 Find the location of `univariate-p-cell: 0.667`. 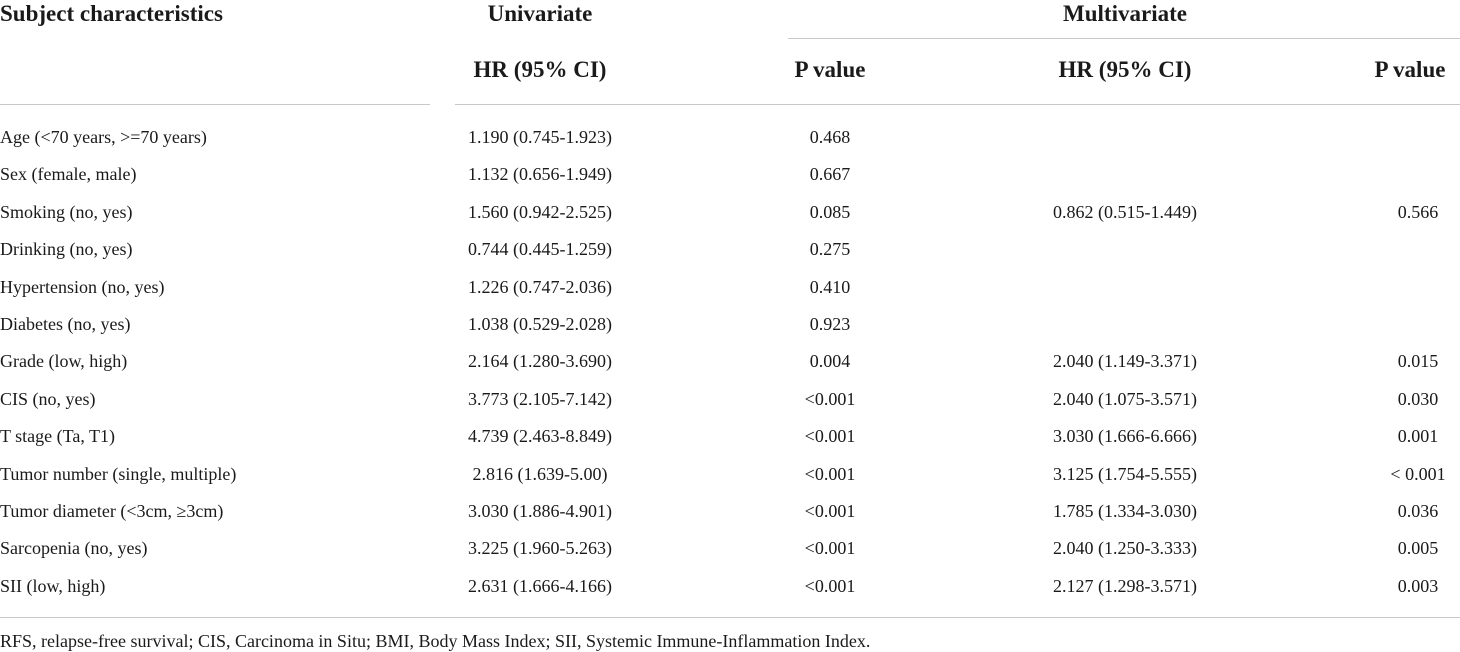

univariate-p-cell: 0.667 is located at coordinates (830, 174).